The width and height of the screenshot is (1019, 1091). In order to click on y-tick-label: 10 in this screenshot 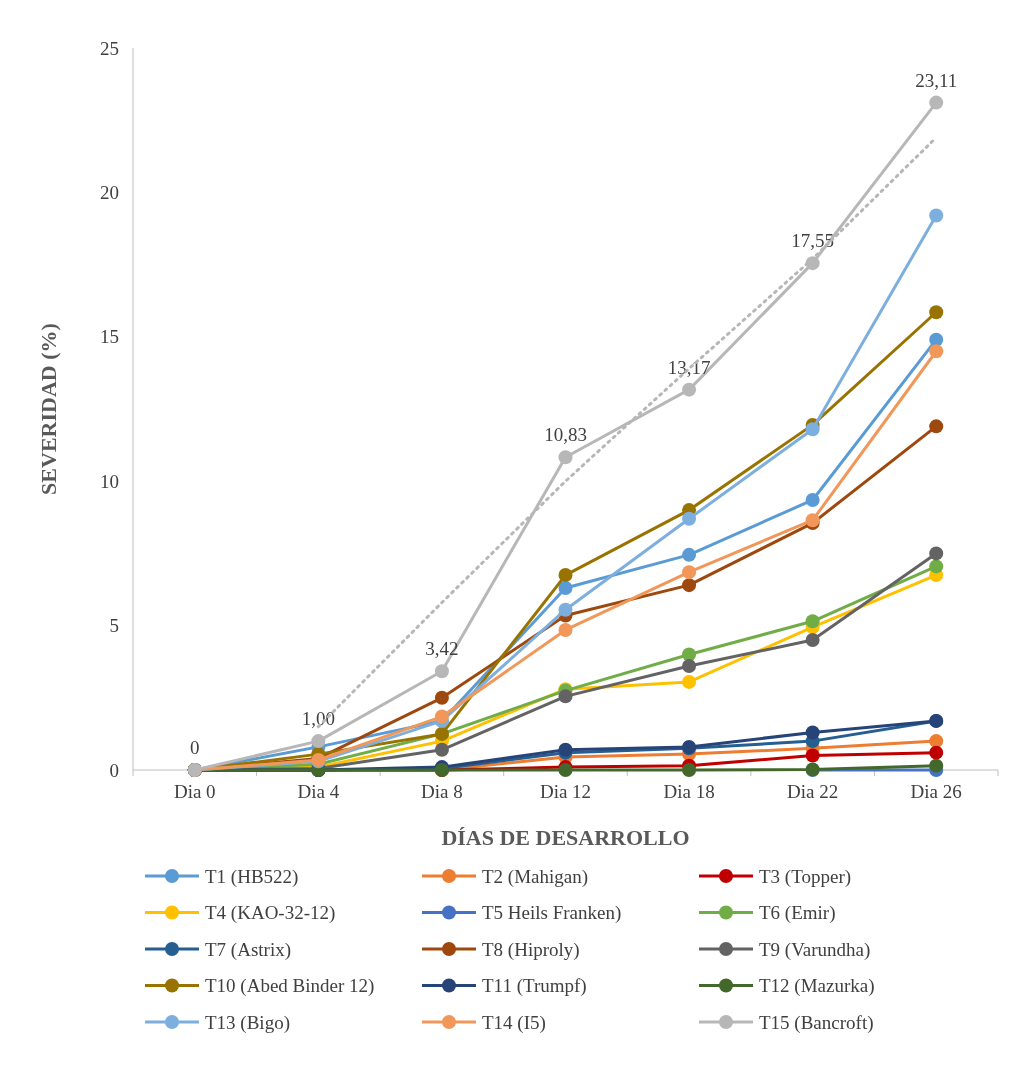, I will do `click(109, 481)`.